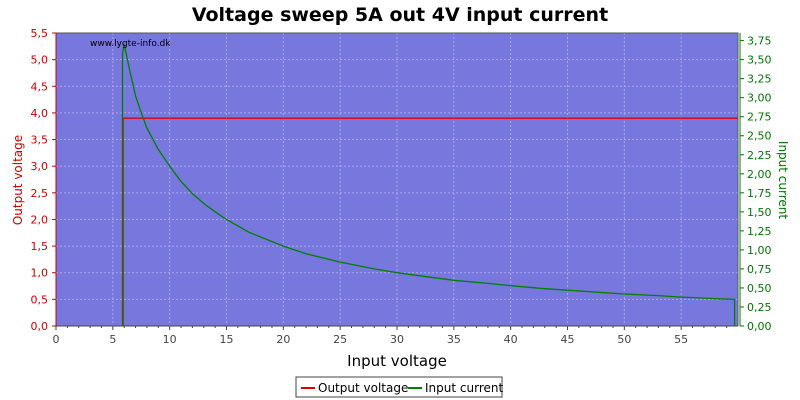 The width and height of the screenshot is (800, 400). Describe the element at coordinates (759, 307) in the screenshot. I see `y2-tick-label: 0,25` at that location.